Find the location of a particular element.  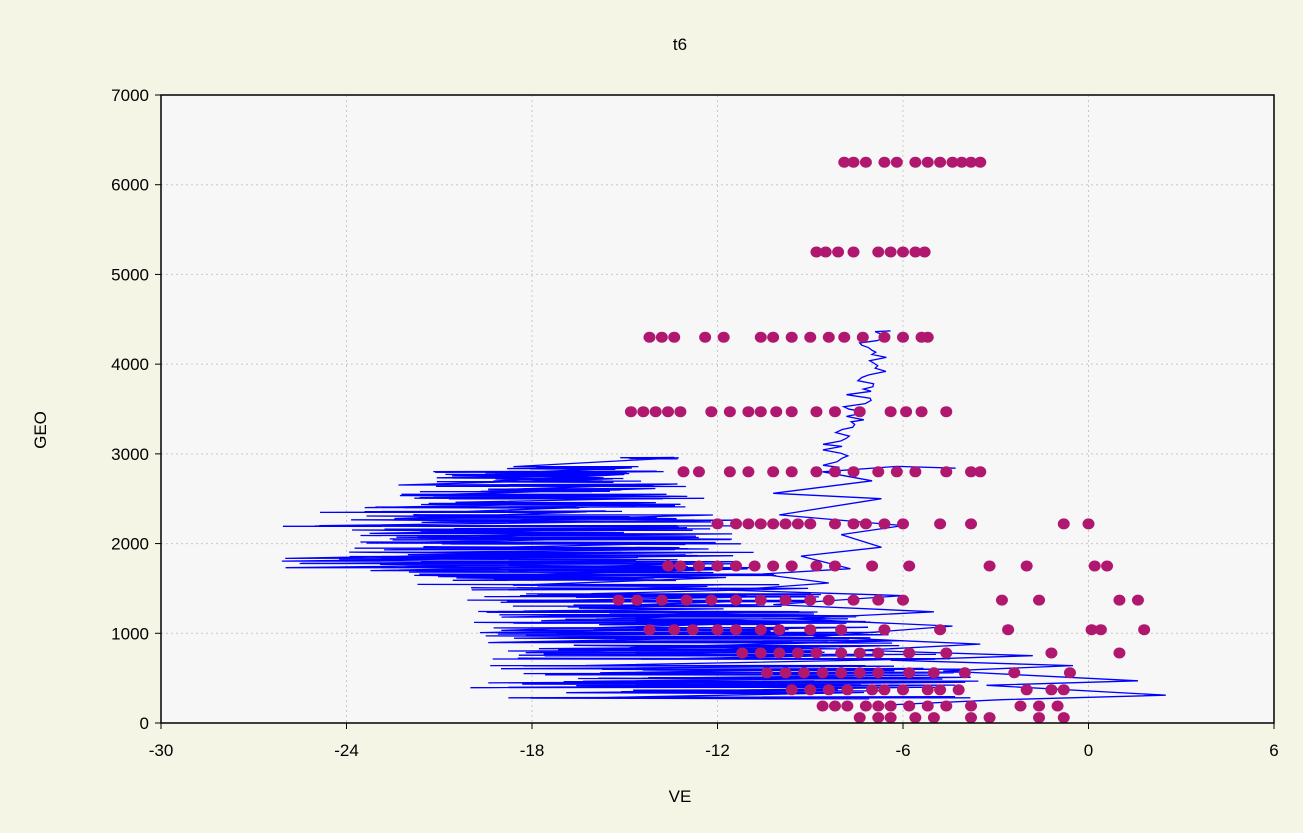

series-line-trail is located at coordinates (856, 399).